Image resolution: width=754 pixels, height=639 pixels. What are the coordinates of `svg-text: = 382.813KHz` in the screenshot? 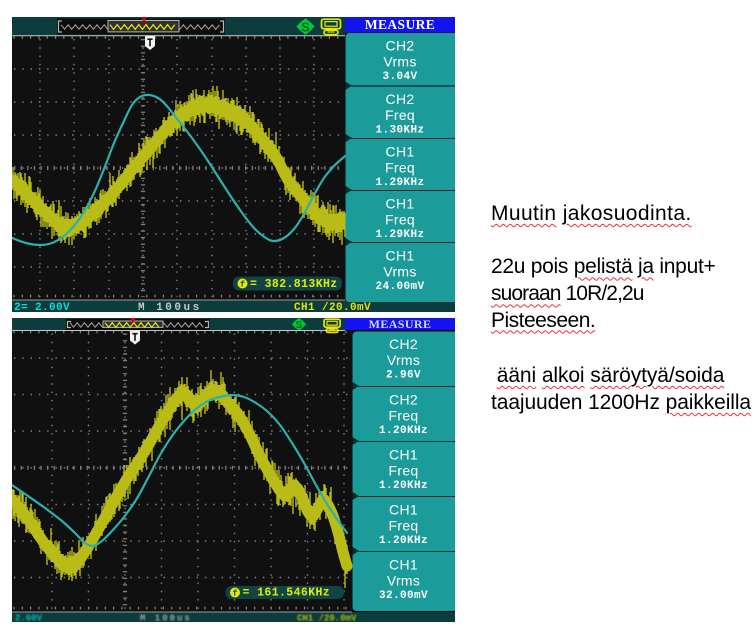 It's located at (294, 284).